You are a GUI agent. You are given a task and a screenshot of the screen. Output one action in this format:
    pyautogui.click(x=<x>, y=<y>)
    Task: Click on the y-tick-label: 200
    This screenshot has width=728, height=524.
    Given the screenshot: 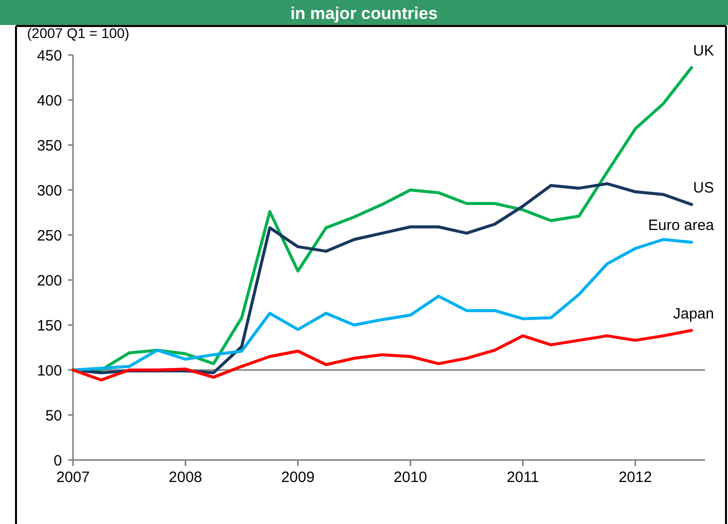 What is the action you would take?
    pyautogui.click(x=49, y=281)
    